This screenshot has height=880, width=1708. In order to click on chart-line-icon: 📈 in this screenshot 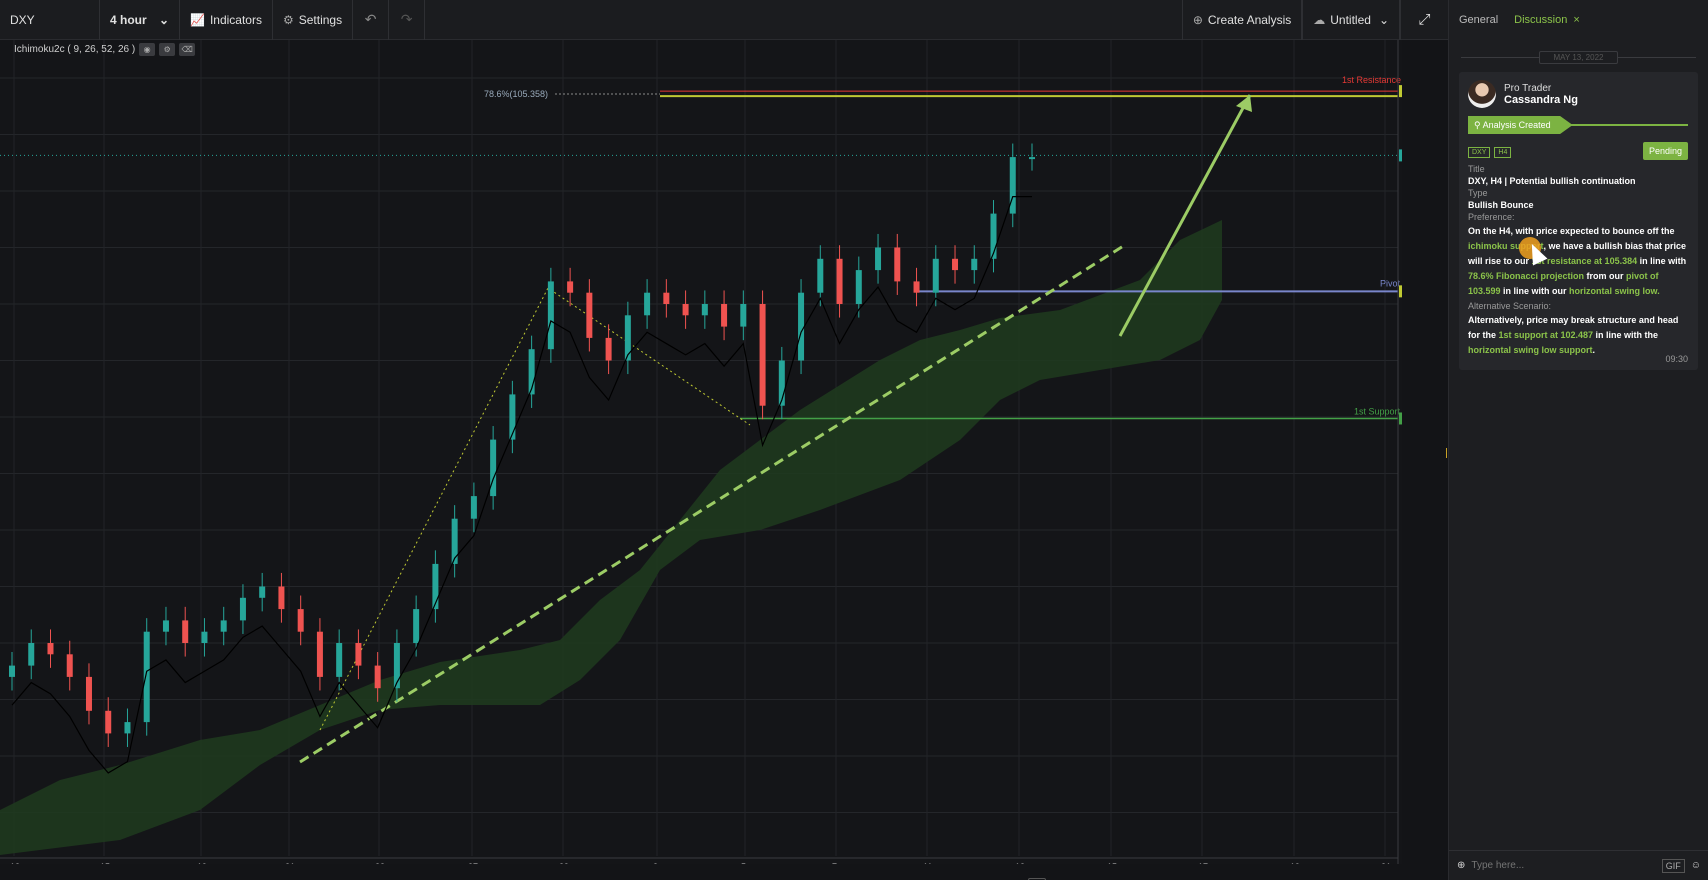, I will do `click(197, 19)`.